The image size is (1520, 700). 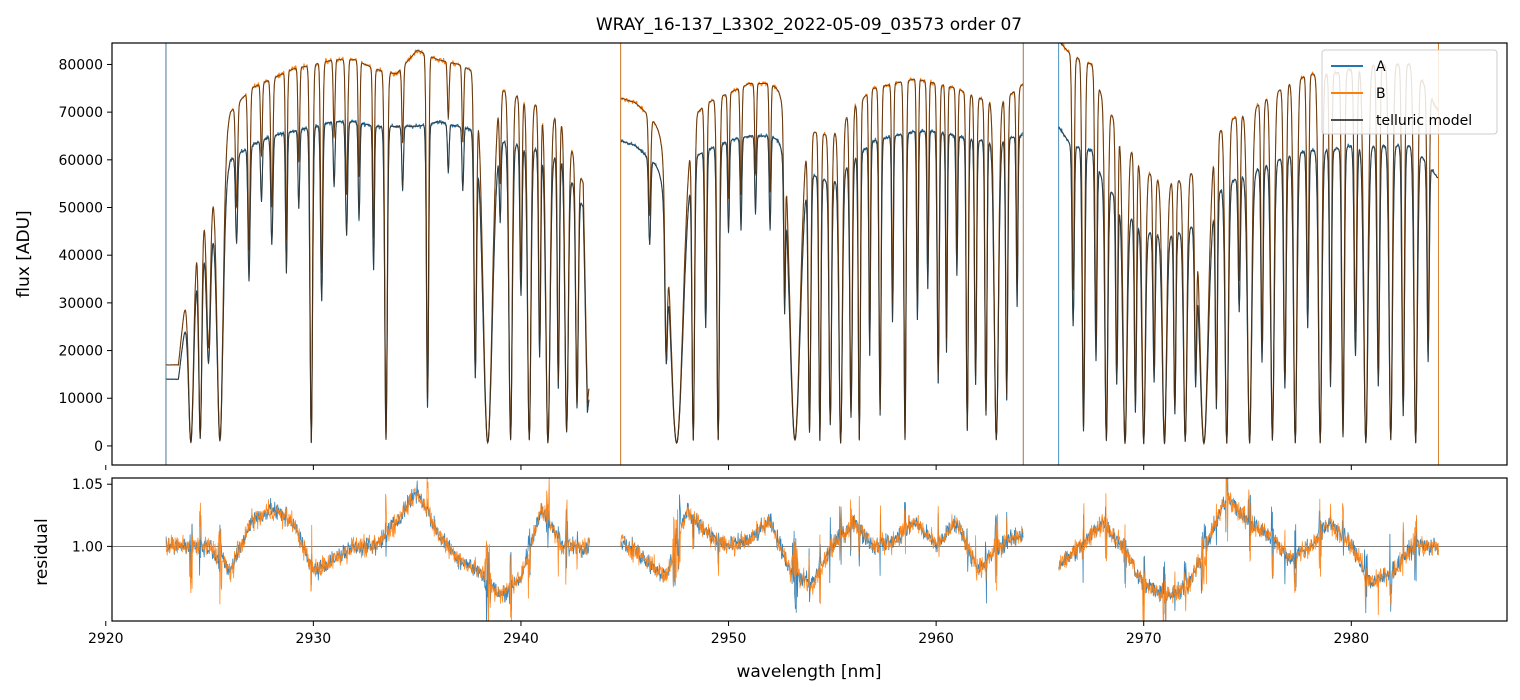 What do you see at coordinates (98, 447) in the screenshot?
I see `flux-y-tick-label: 0` at bounding box center [98, 447].